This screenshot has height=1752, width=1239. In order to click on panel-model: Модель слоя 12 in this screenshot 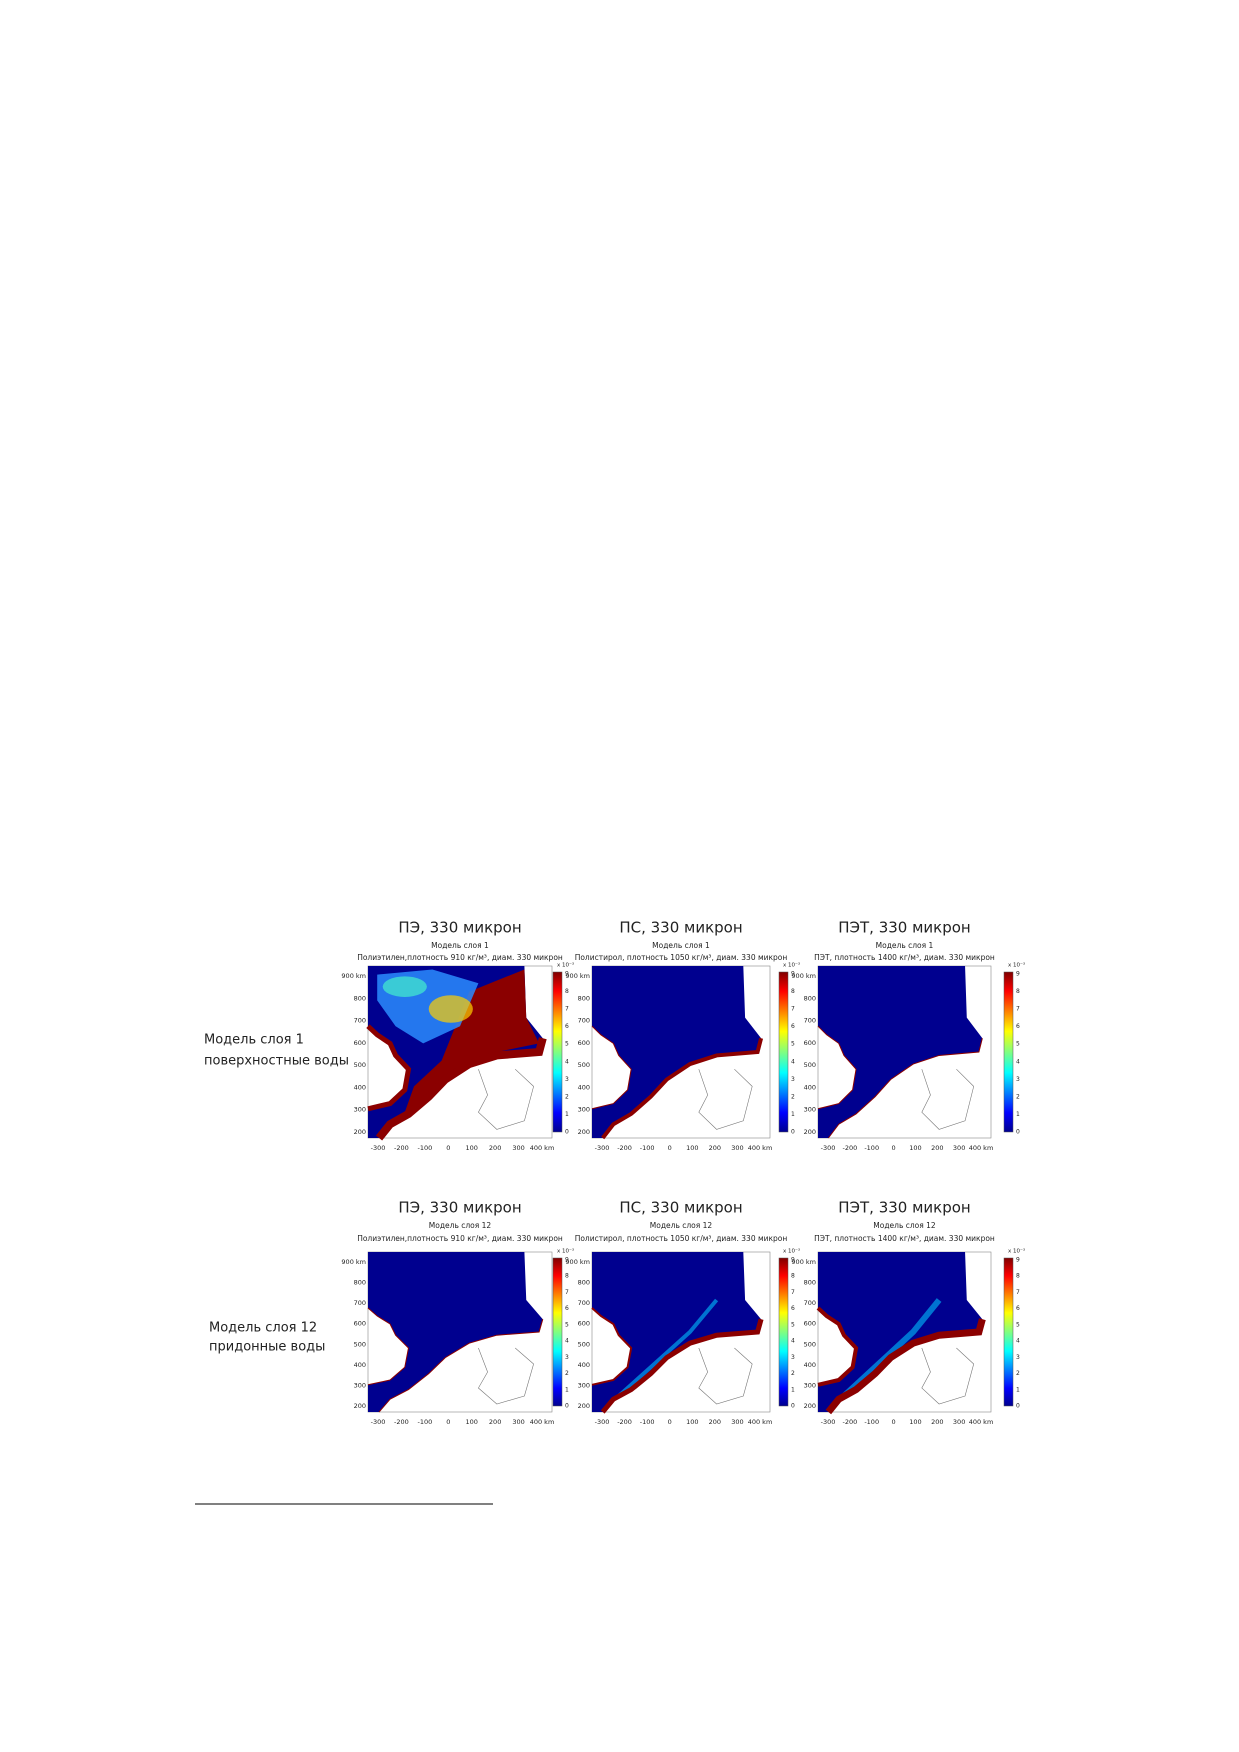, I will do `click(460, 1225)`.